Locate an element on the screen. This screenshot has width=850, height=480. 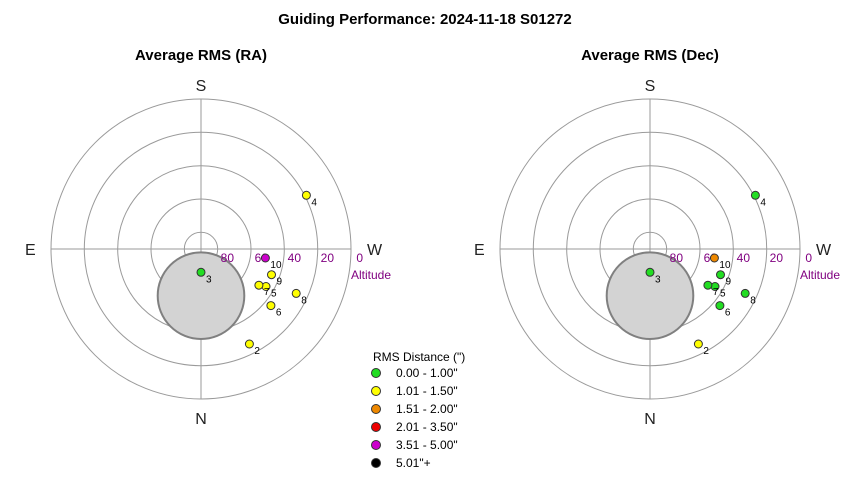
plot-title: Average RMS (Dec) is located at coordinates (650, 55).